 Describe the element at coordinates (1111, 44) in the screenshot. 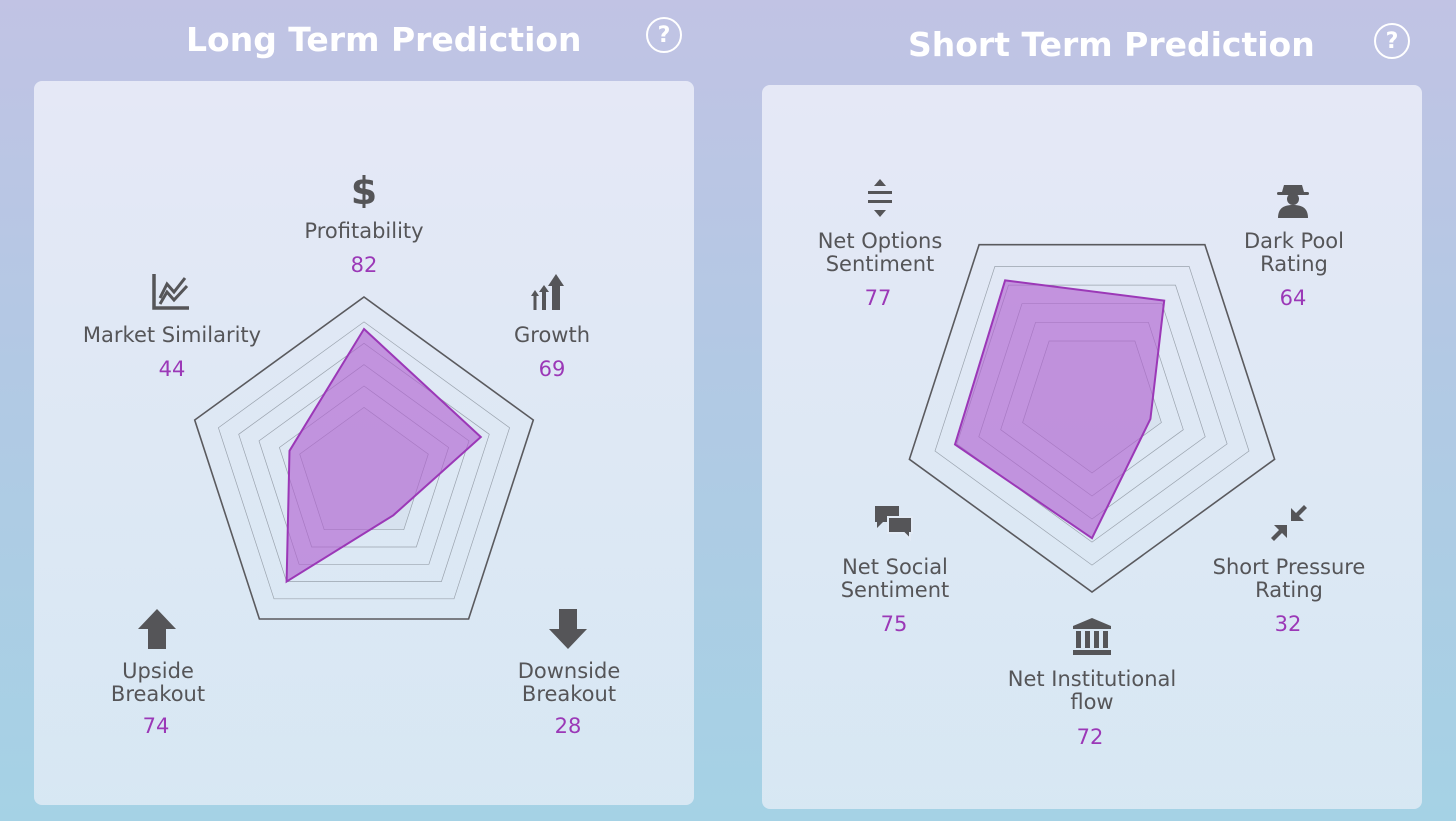

I see `short-term-title: Short Term Prediction` at that location.